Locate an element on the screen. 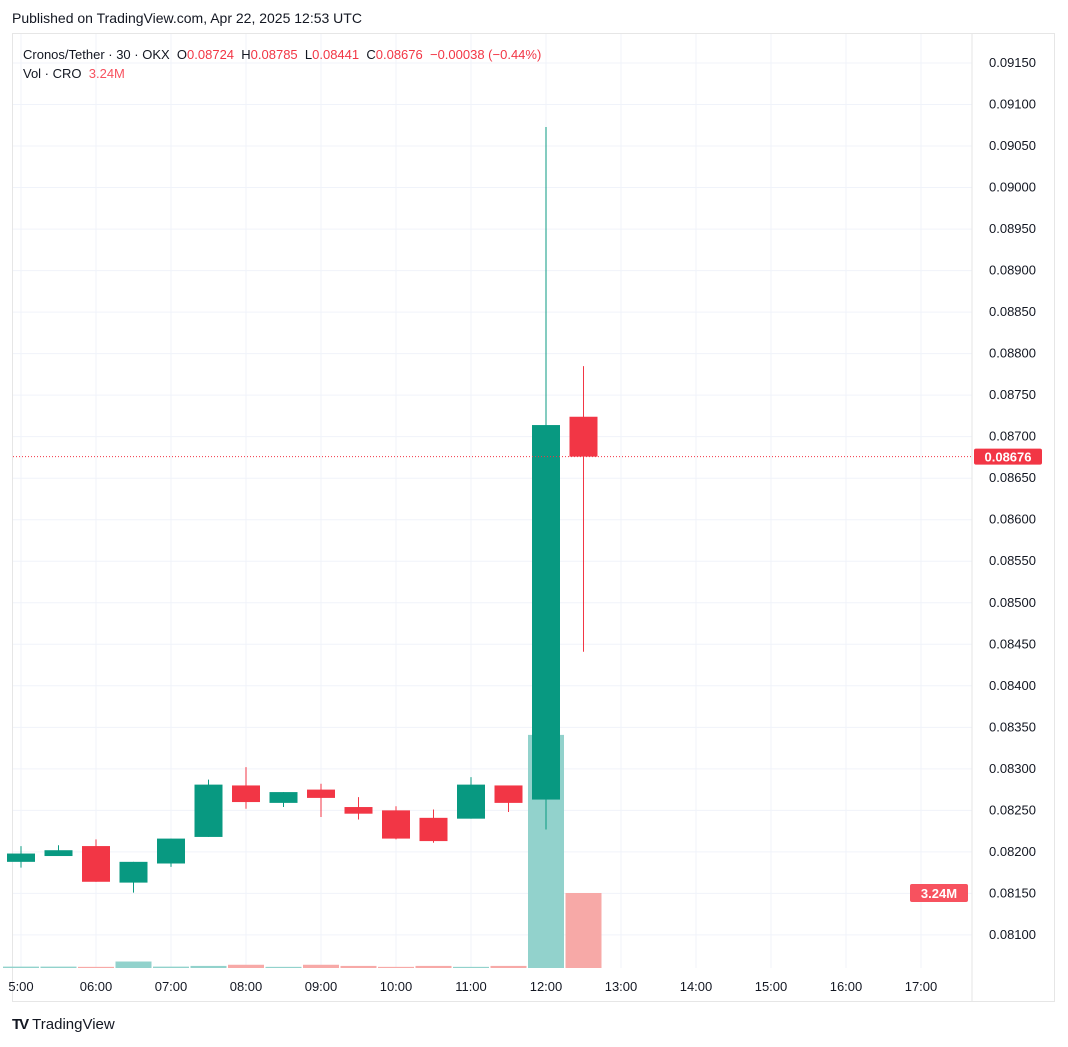 Image resolution: width=1068 pixels, height=1047 pixels. last-price-label: 0.08676 is located at coordinates (1008, 457).